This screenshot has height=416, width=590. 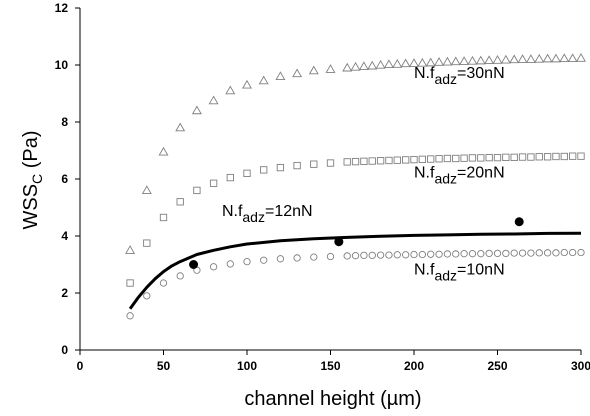 What do you see at coordinates (424, 269) in the screenshot?
I see `annot-10-prefix: N.f` at bounding box center [424, 269].